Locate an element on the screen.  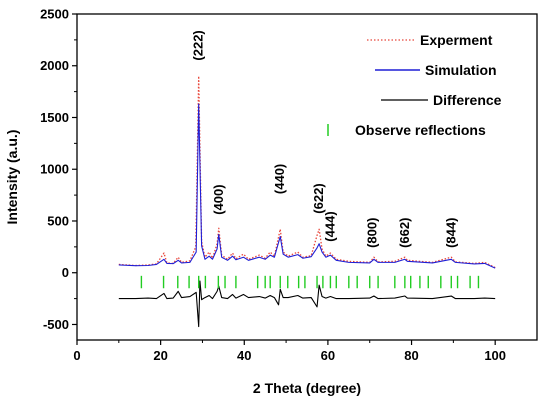
peak-label-400: (400) is located at coordinates (218, 199).